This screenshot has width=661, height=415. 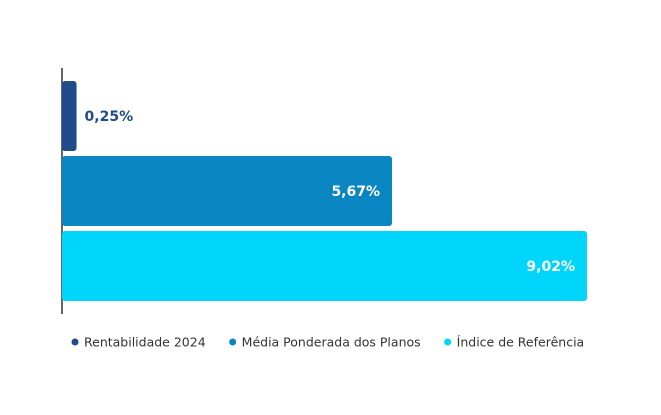 I want to click on legend-label: Rentabilidade 2024, so click(x=145, y=342).